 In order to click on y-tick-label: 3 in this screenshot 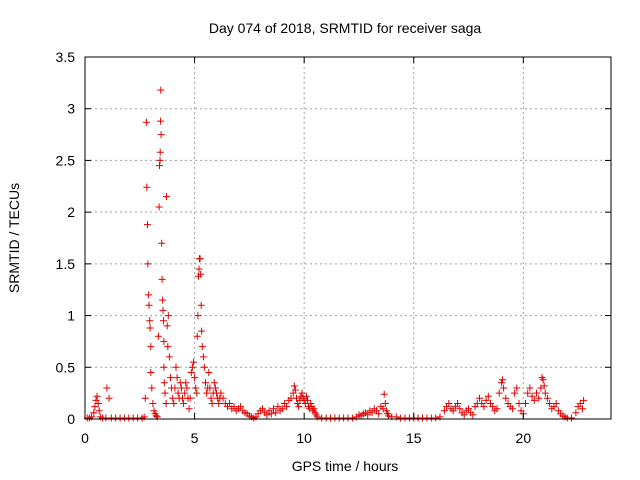, I will do `click(71, 109)`.